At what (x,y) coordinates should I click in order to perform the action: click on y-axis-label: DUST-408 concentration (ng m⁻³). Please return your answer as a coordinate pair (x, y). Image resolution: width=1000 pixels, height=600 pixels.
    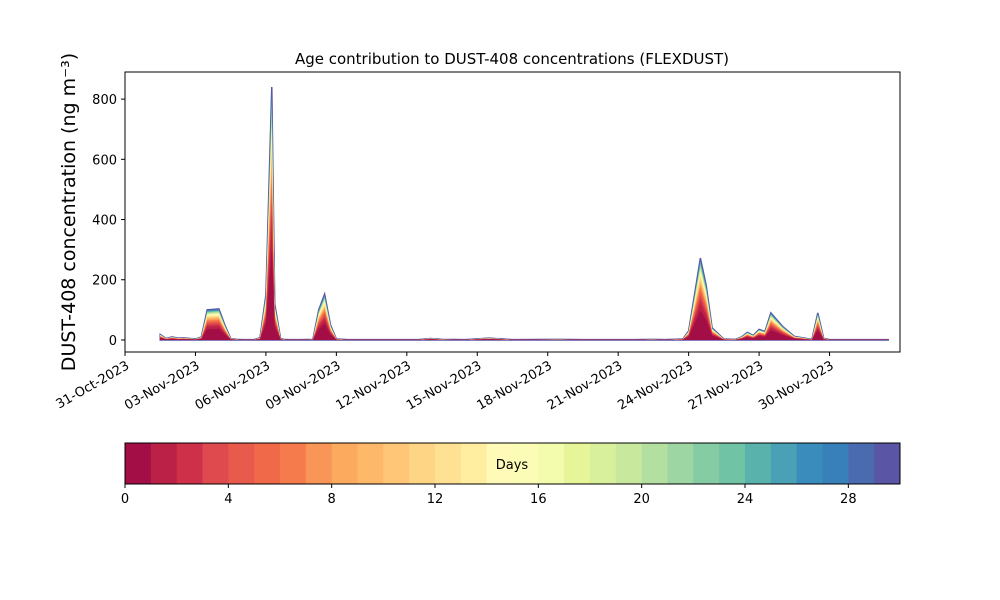
    Looking at the image, I should click on (69, 212).